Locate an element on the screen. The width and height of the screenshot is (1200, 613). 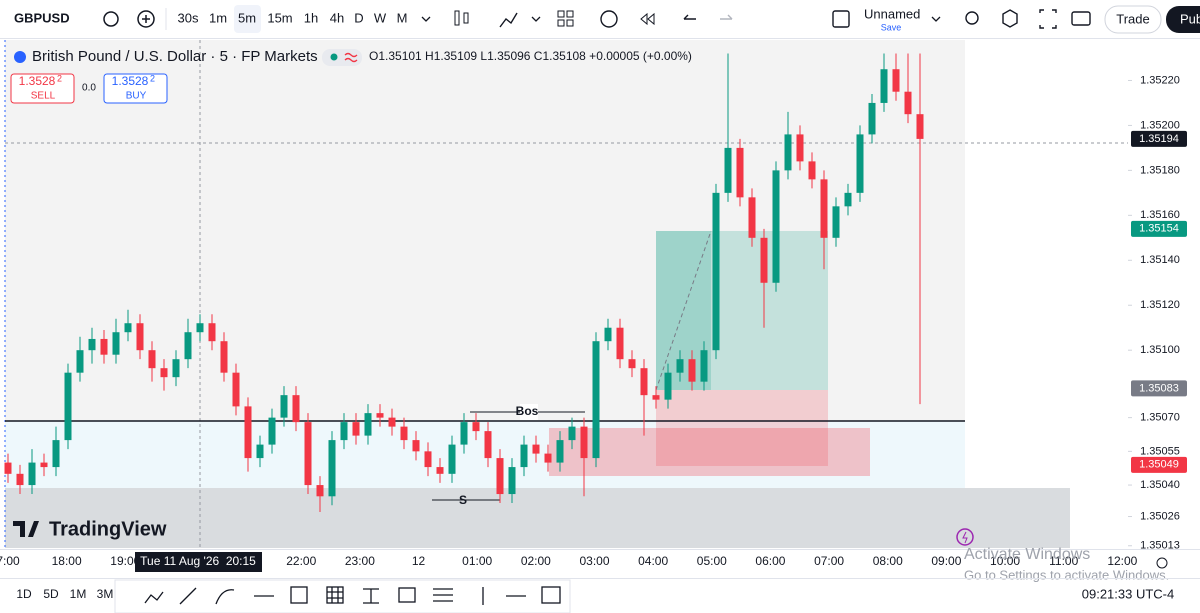
alert-add-icon is located at coordinates (609, 19).